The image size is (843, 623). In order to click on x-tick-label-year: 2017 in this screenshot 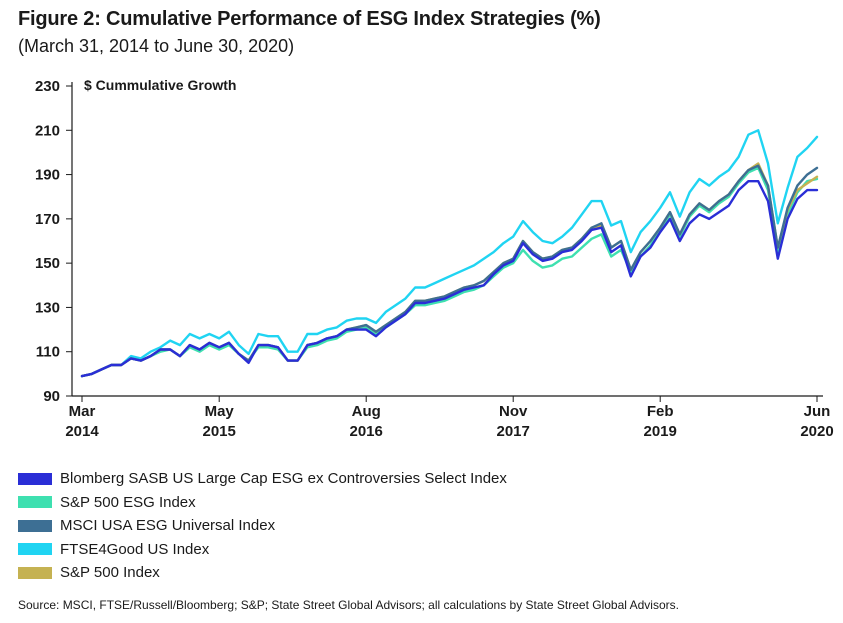, I will do `click(513, 431)`.